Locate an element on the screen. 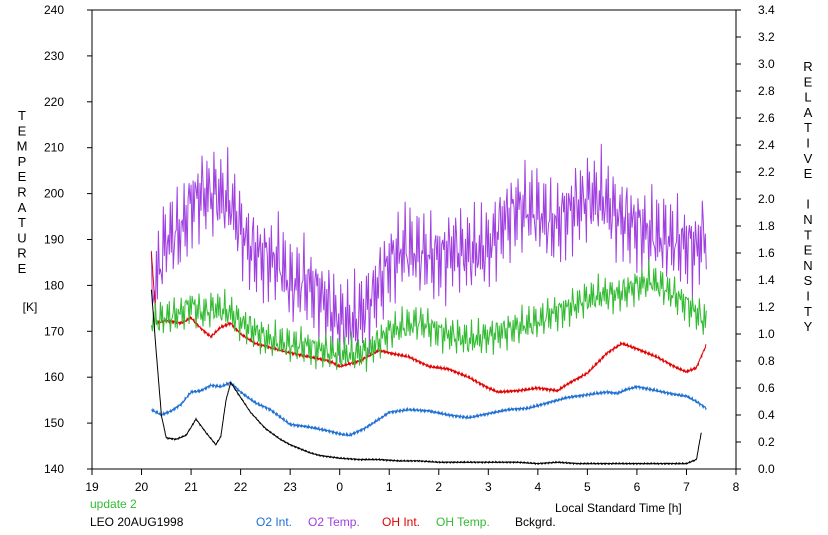 Image resolution: width=828 pixels, height=535 pixels. x-tick-label: 20 is located at coordinates (142, 487).